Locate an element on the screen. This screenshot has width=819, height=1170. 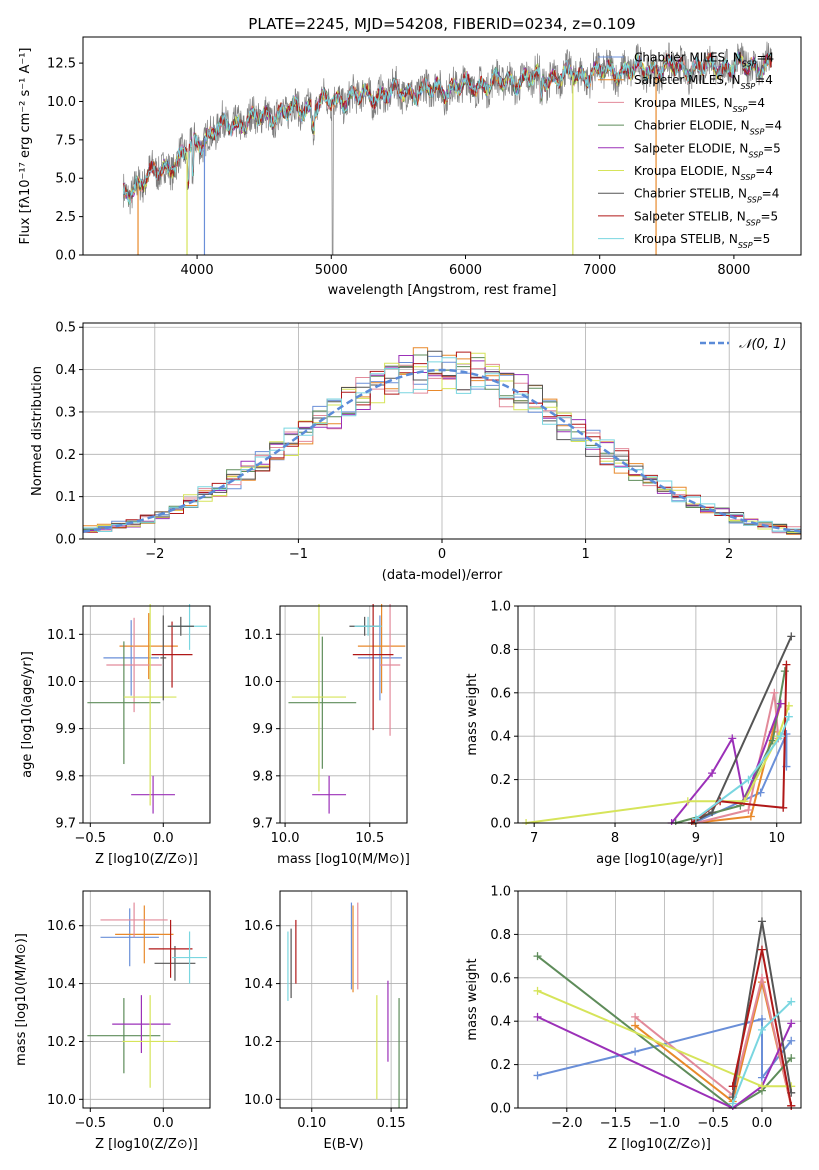
residuals-legend: 𝒩(0, 1) is located at coordinates (743, 344).